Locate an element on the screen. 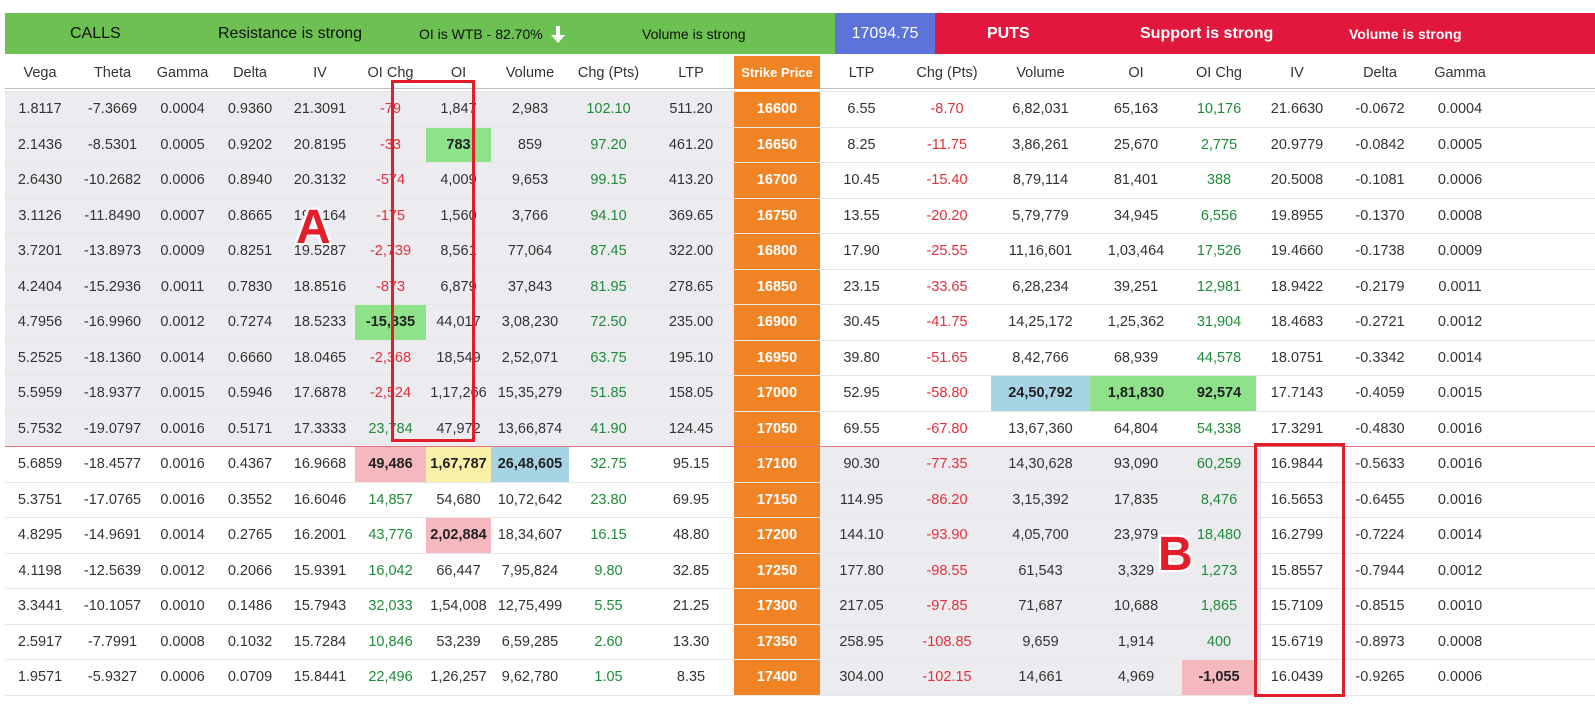 The height and width of the screenshot is (725, 1595). put-chg-pts-cell: -108.85 is located at coordinates (947, 641).